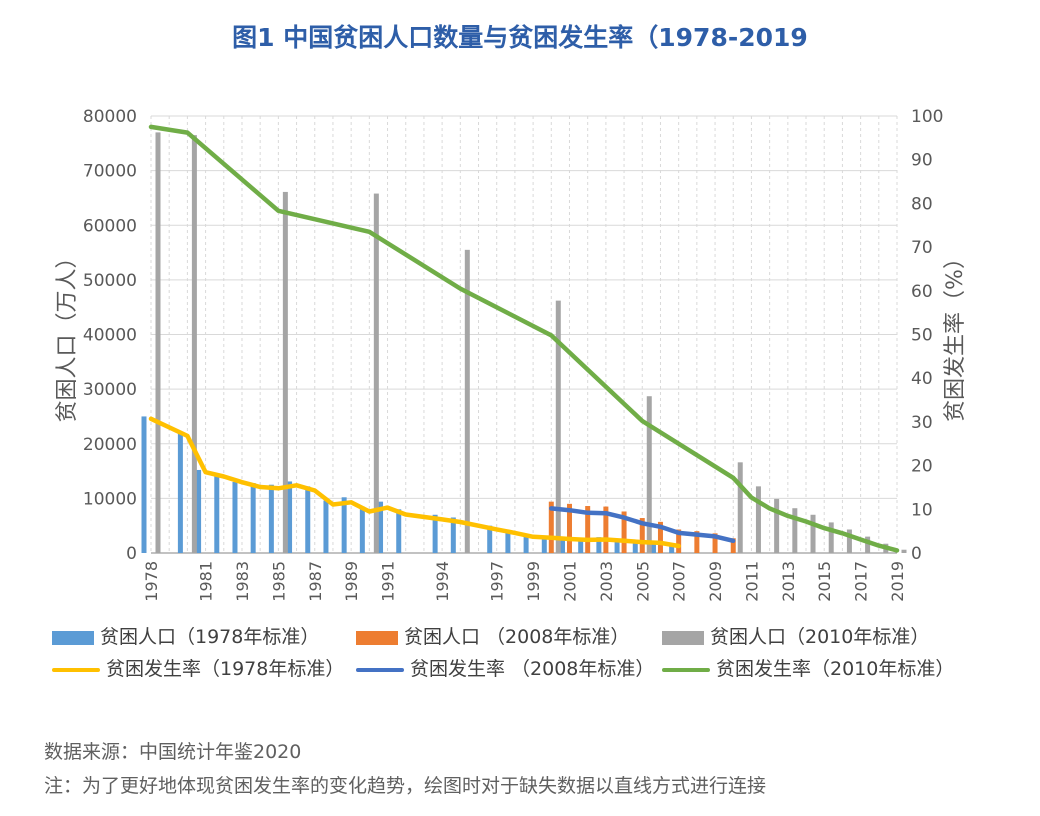 This screenshot has width=1040, height=816. What do you see at coordinates (497, 581) in the screenshot?
I see `x-tick-label: 1997` at bounding box center [497, 581].